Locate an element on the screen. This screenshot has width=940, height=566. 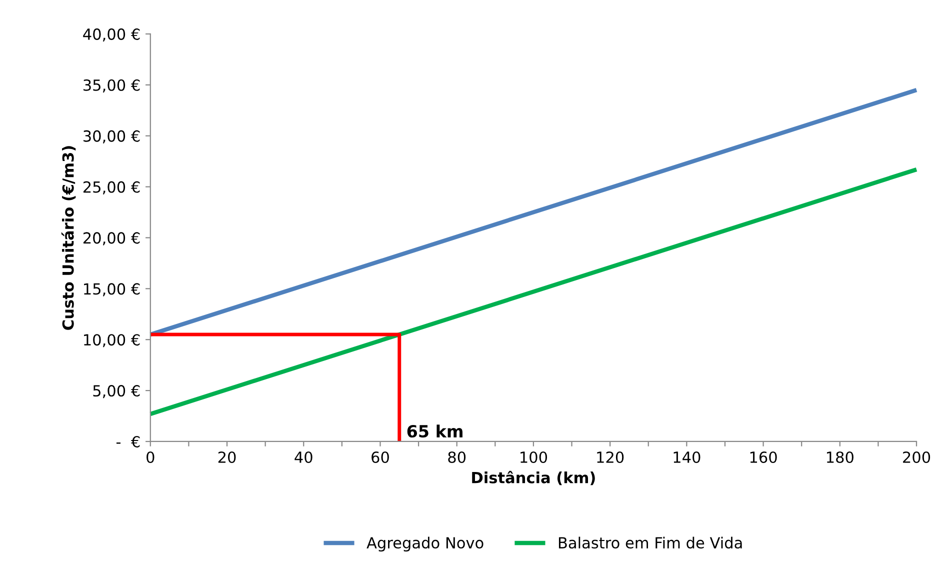
x-tick-label: 80 is located at coordinates (457, 457).